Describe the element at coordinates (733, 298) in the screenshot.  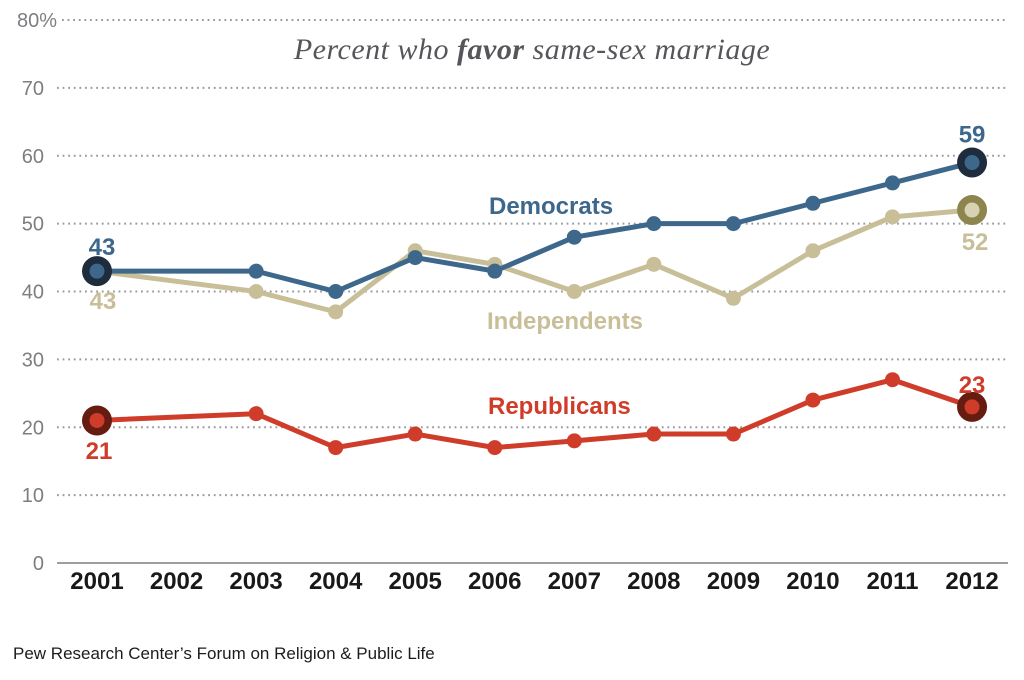
I see `data-point-independents-2009` at that location.